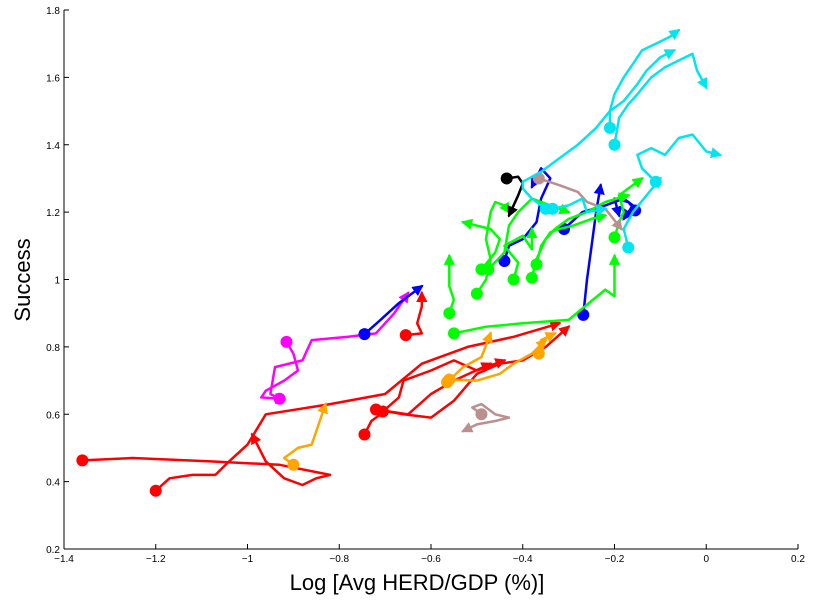 The height and width of the screenshot is (600, 814). Describe the element at coordinates (53, 348) in the screenshot. I see `y-tick-label: 0.8` at that location.